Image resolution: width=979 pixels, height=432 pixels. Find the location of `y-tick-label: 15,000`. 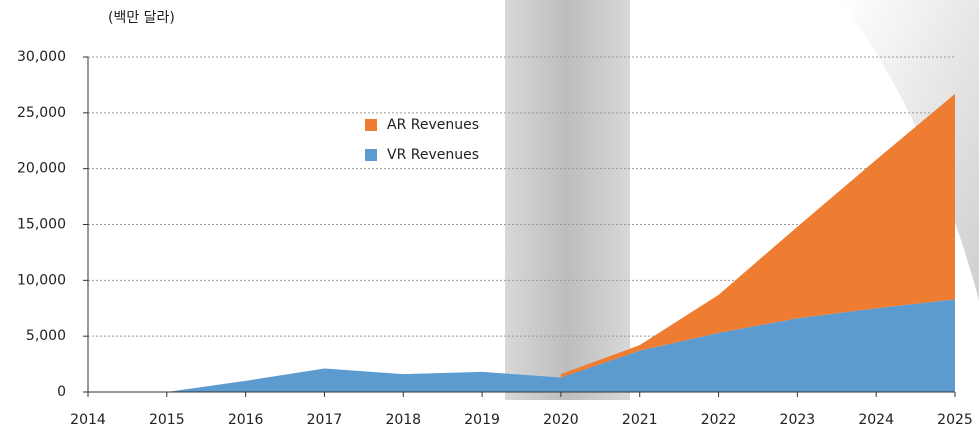

y-tick-label: 15,000 is located at coordinates (41, 225).